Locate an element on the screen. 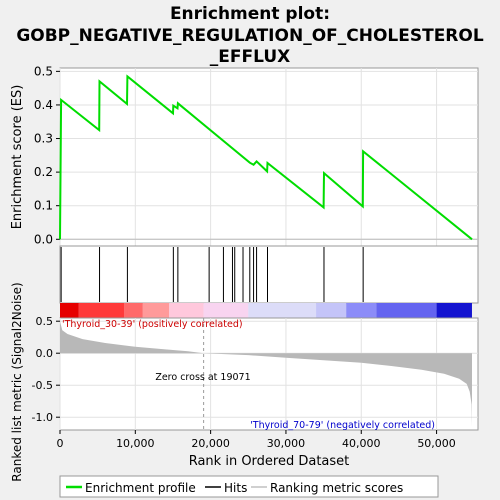 Image resolution: width=500 pixels, height=500 pixels. zero-cross-label: Zero cross at 19071 is located at coordinates (202, 377).